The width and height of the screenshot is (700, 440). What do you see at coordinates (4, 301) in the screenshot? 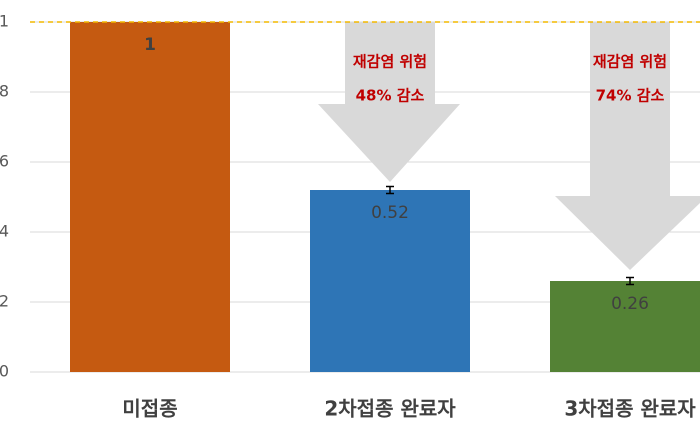
I see `y-tick-label: 0.2` at bounding box center [4, 301].